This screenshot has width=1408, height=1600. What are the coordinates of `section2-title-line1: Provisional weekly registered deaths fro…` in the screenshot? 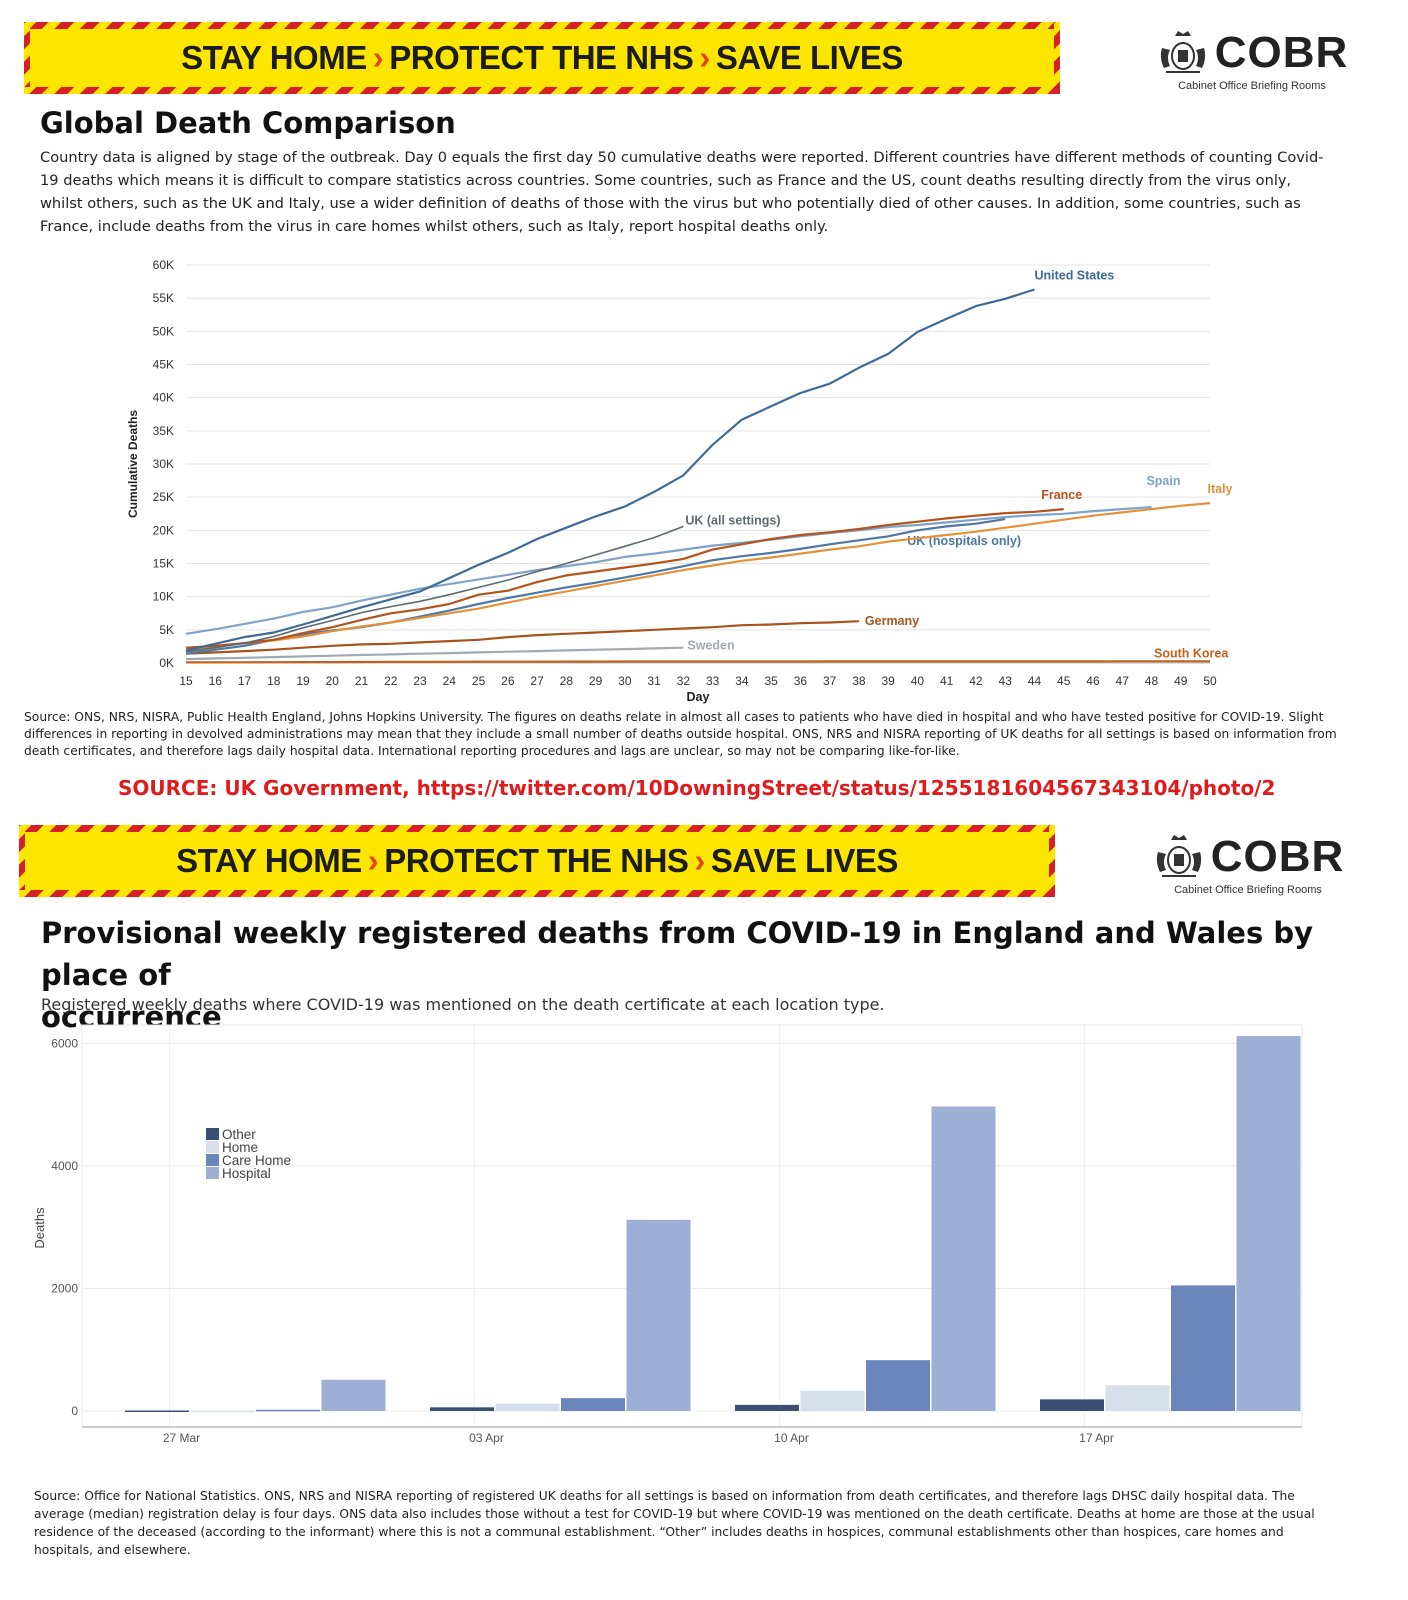 It's located at (677, 954).